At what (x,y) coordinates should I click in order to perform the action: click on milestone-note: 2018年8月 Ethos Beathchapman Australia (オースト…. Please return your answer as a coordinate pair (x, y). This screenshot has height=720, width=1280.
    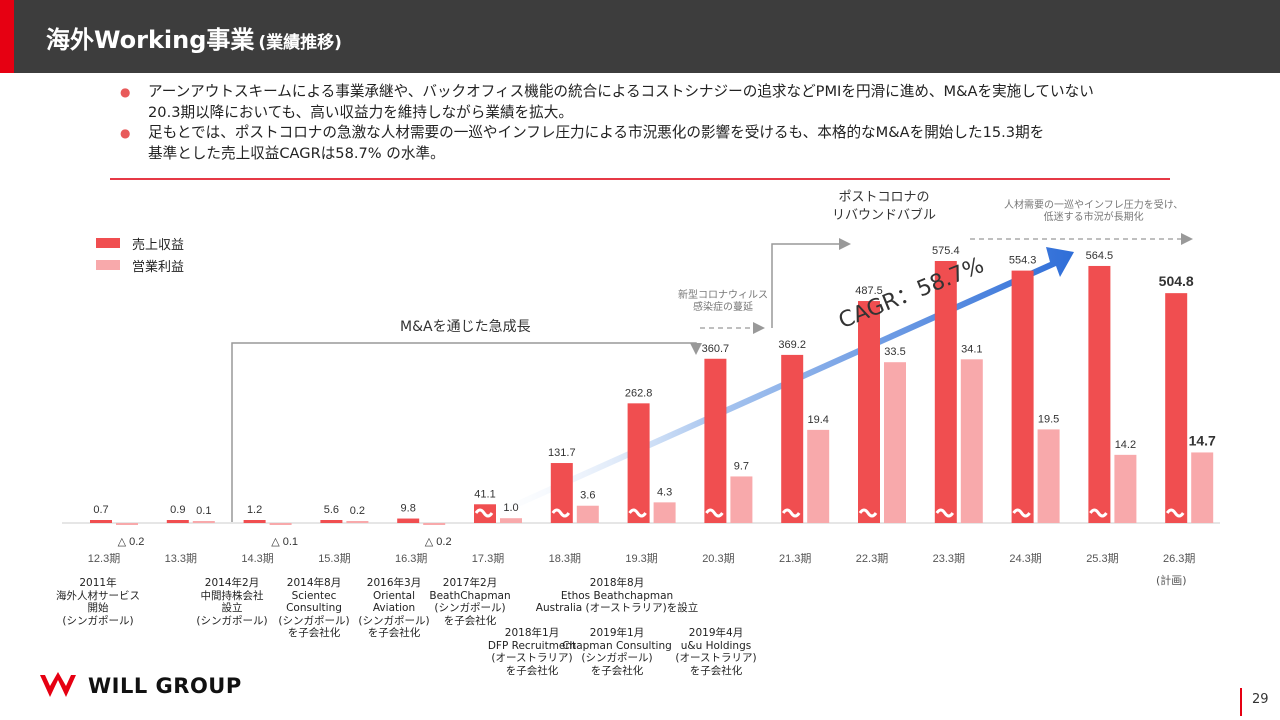
    Looking at the image, I should click on (617, 596).